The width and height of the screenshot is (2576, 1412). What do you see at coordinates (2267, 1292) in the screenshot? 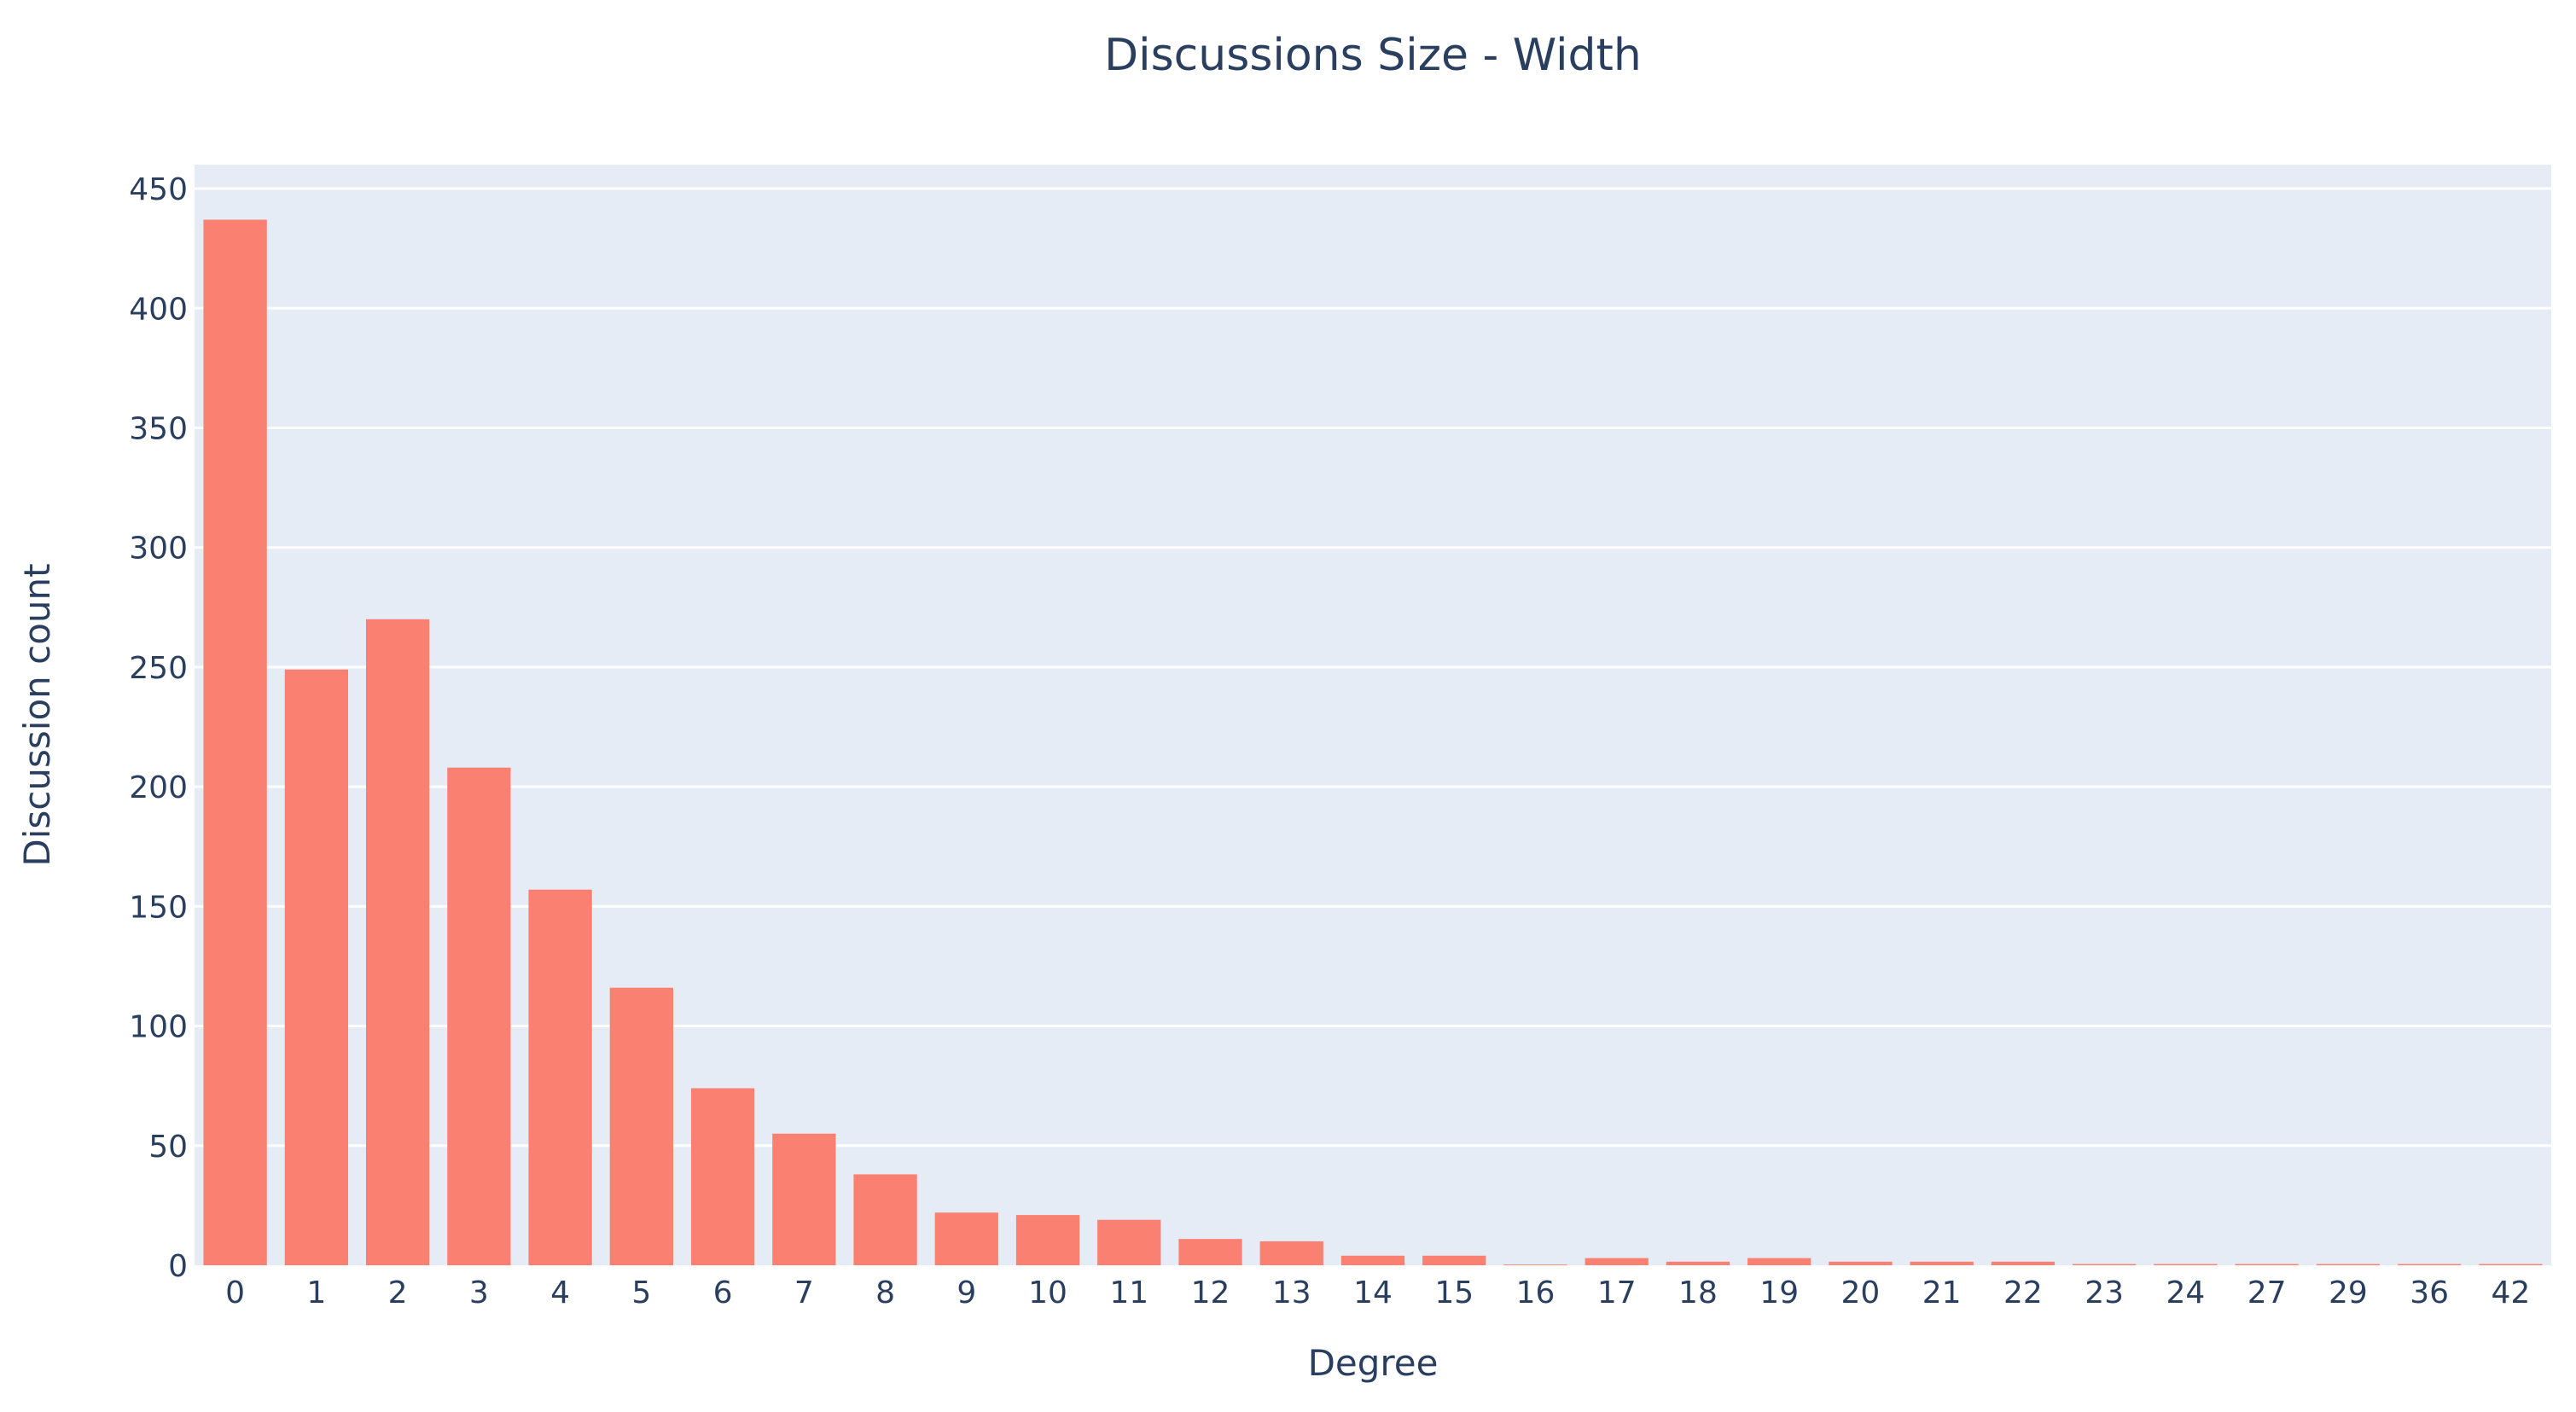
I see `x-tick-label: 27` at bounding box center [2267, 1292].